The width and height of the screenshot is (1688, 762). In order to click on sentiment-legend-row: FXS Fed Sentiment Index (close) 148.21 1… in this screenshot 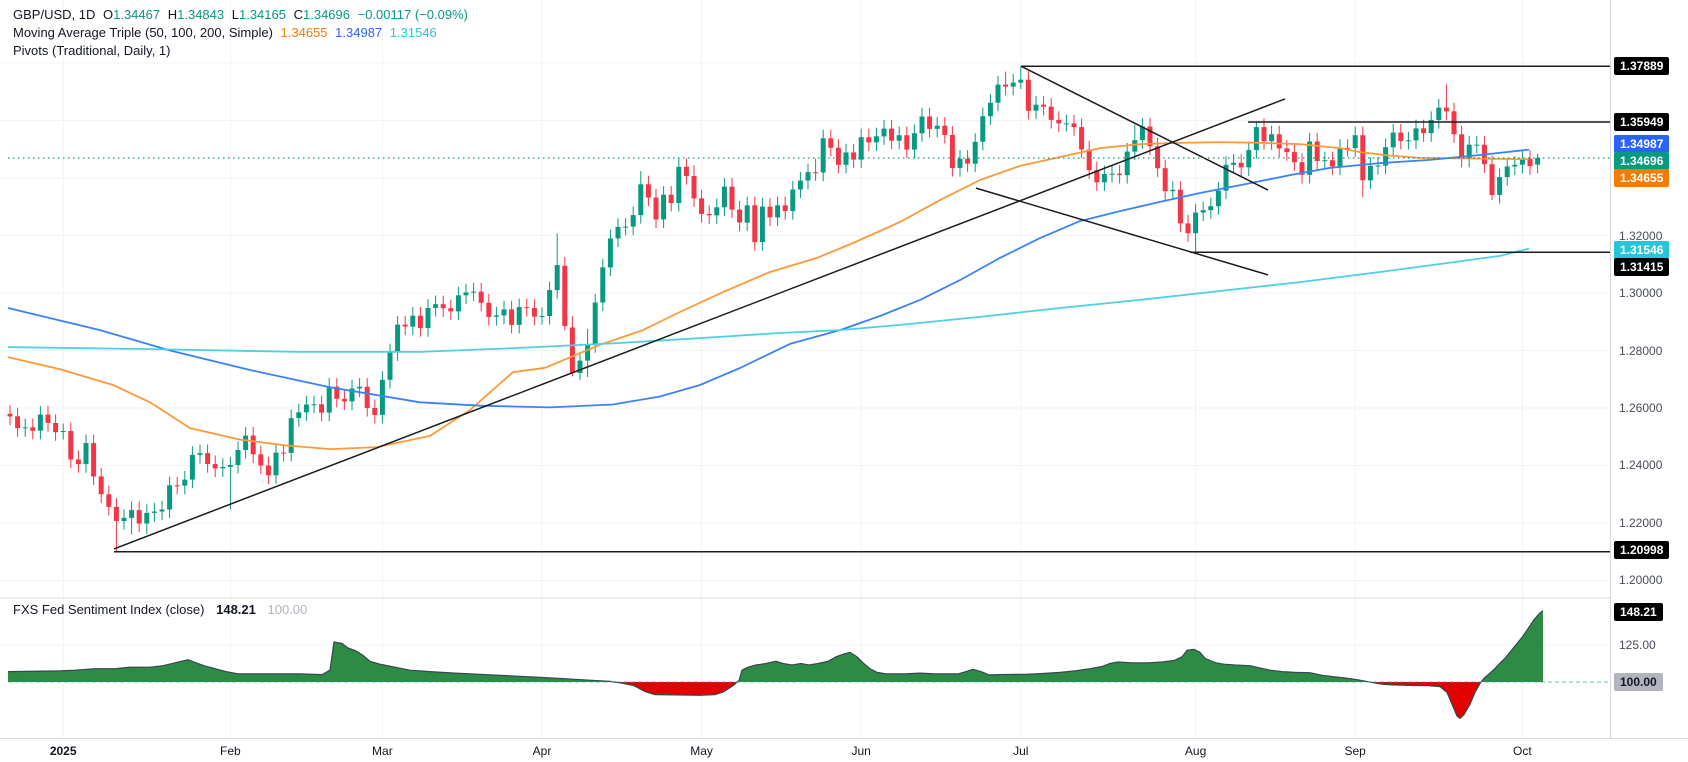, I will do `click(160, 609)`.